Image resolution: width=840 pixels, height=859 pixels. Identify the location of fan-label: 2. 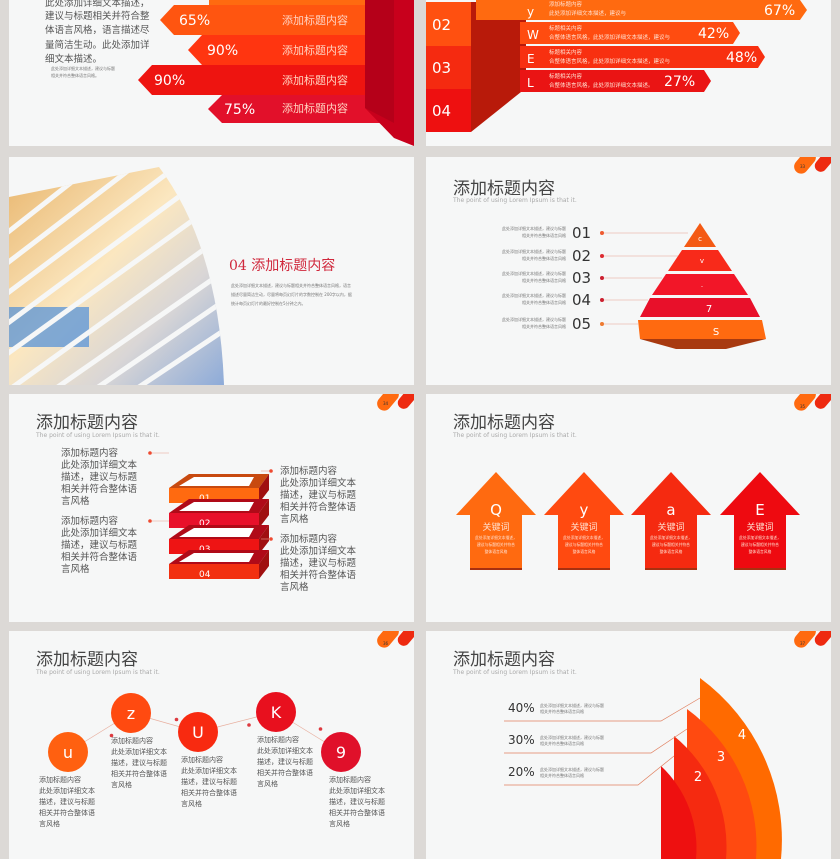
(698, 777).